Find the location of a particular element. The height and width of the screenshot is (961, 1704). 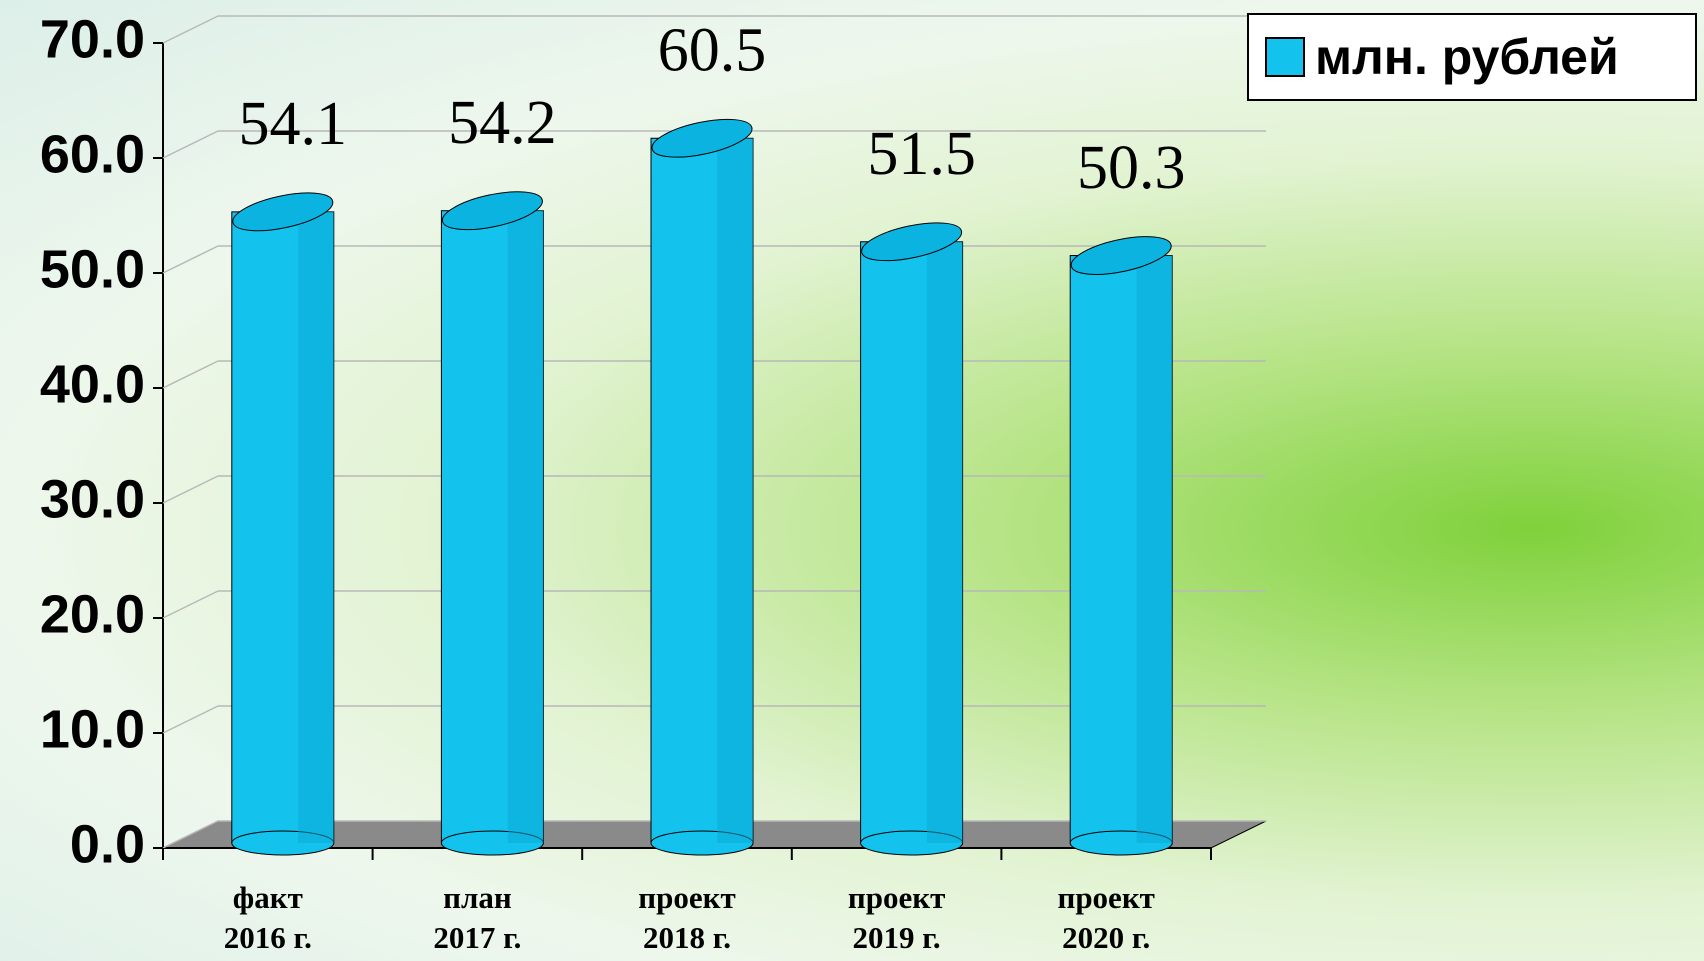

y-tick-label: 40.0 is located at coordinates (92, 384).